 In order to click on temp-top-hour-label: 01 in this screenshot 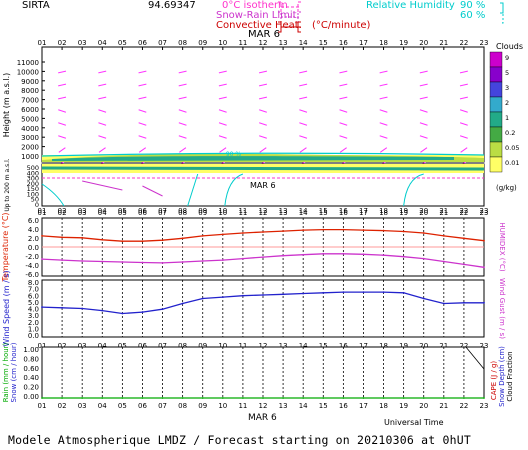, I will do `click(42, 213)`.